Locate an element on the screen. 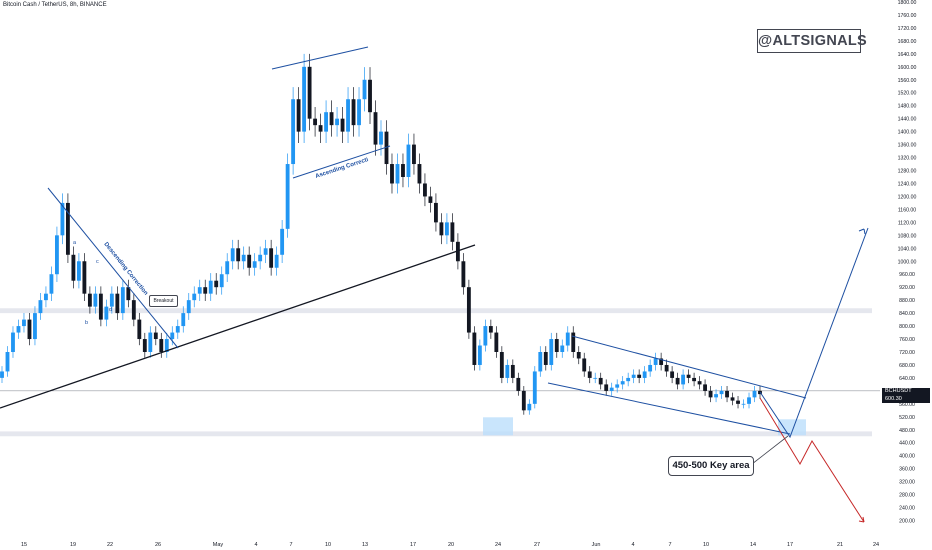 The width and height of the screenshot is (932, 550). y-tick-label: 640.00 is located at coordinates (907, 379).